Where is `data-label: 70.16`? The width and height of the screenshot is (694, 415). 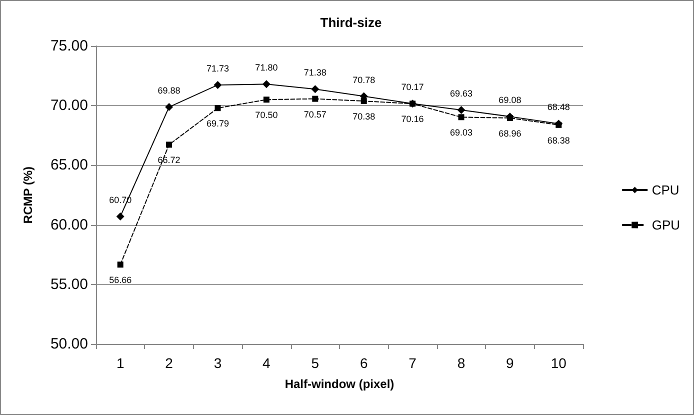
data-label: 70.16 is located at coordinates (412, 119).